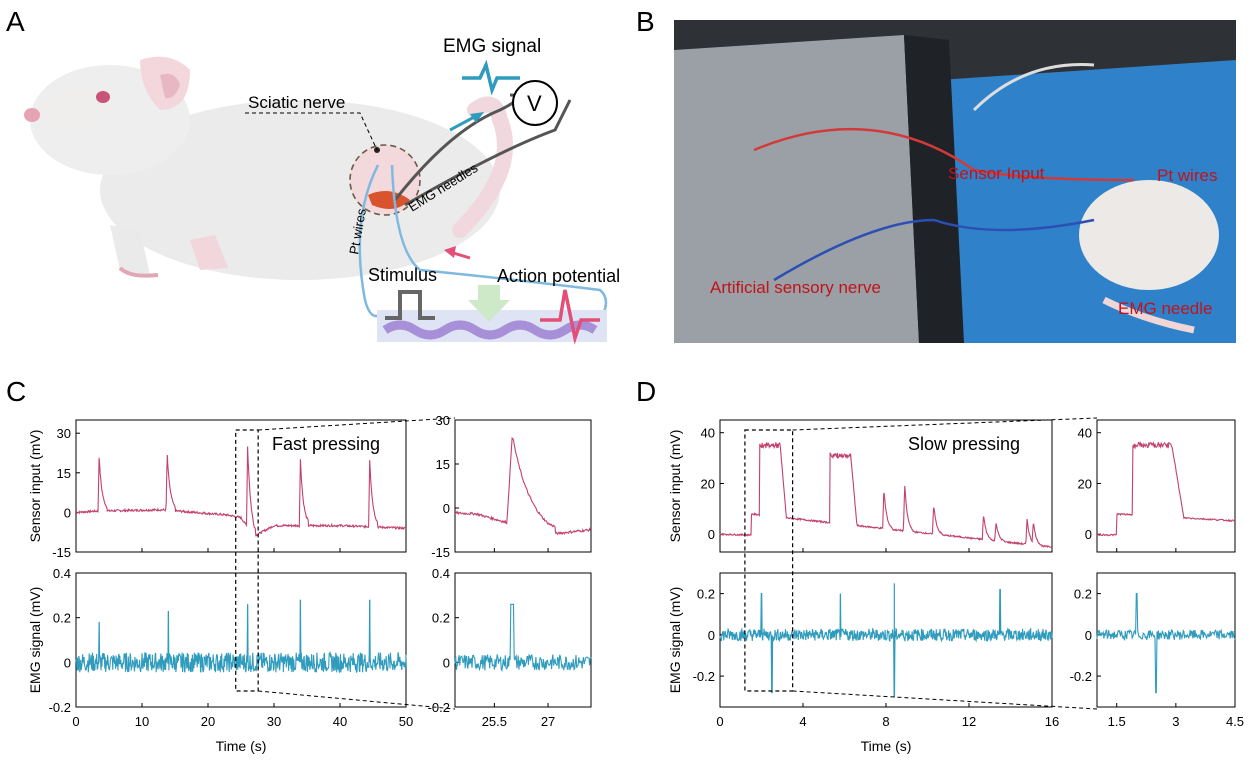 The height and width of the screenshot is (770, 1256). What do you see at coordinates (1052, 721) in the screenshot?
I see `x-tick-label: 16` at bounding box center [1052, 721].